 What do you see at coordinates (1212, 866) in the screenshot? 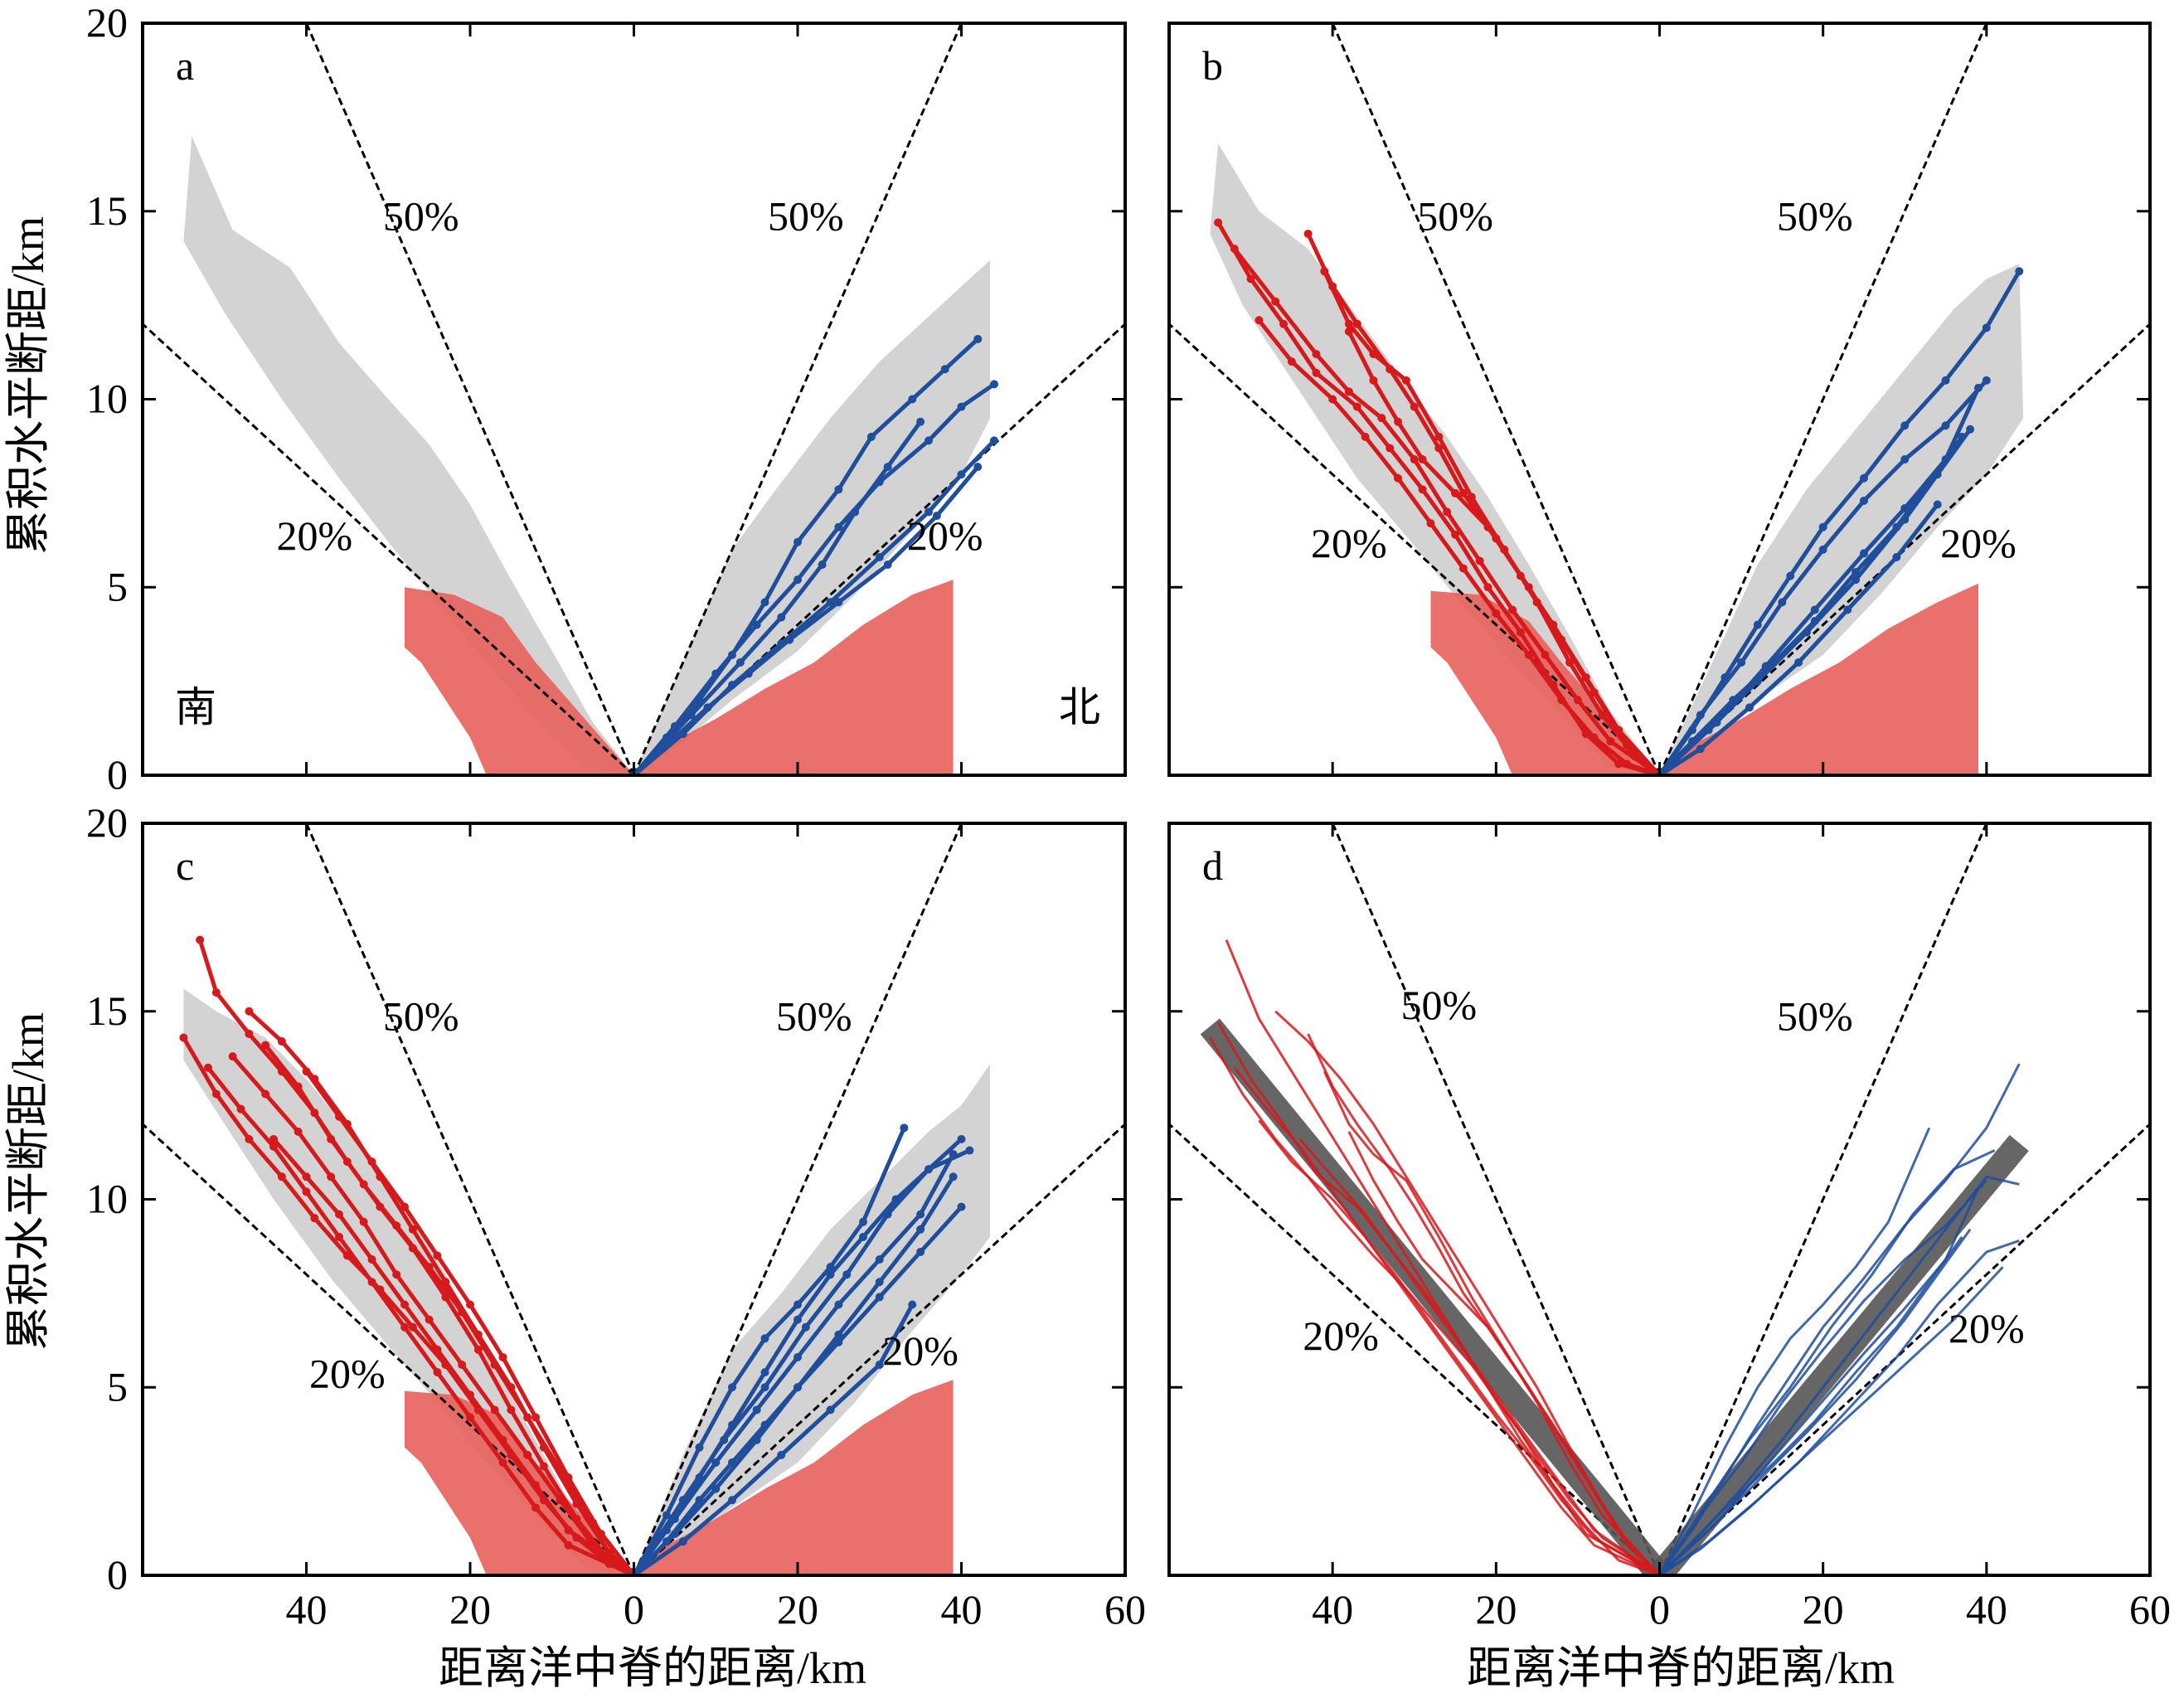
I see `panel-letter: d` at bounding box center [1212, 866].